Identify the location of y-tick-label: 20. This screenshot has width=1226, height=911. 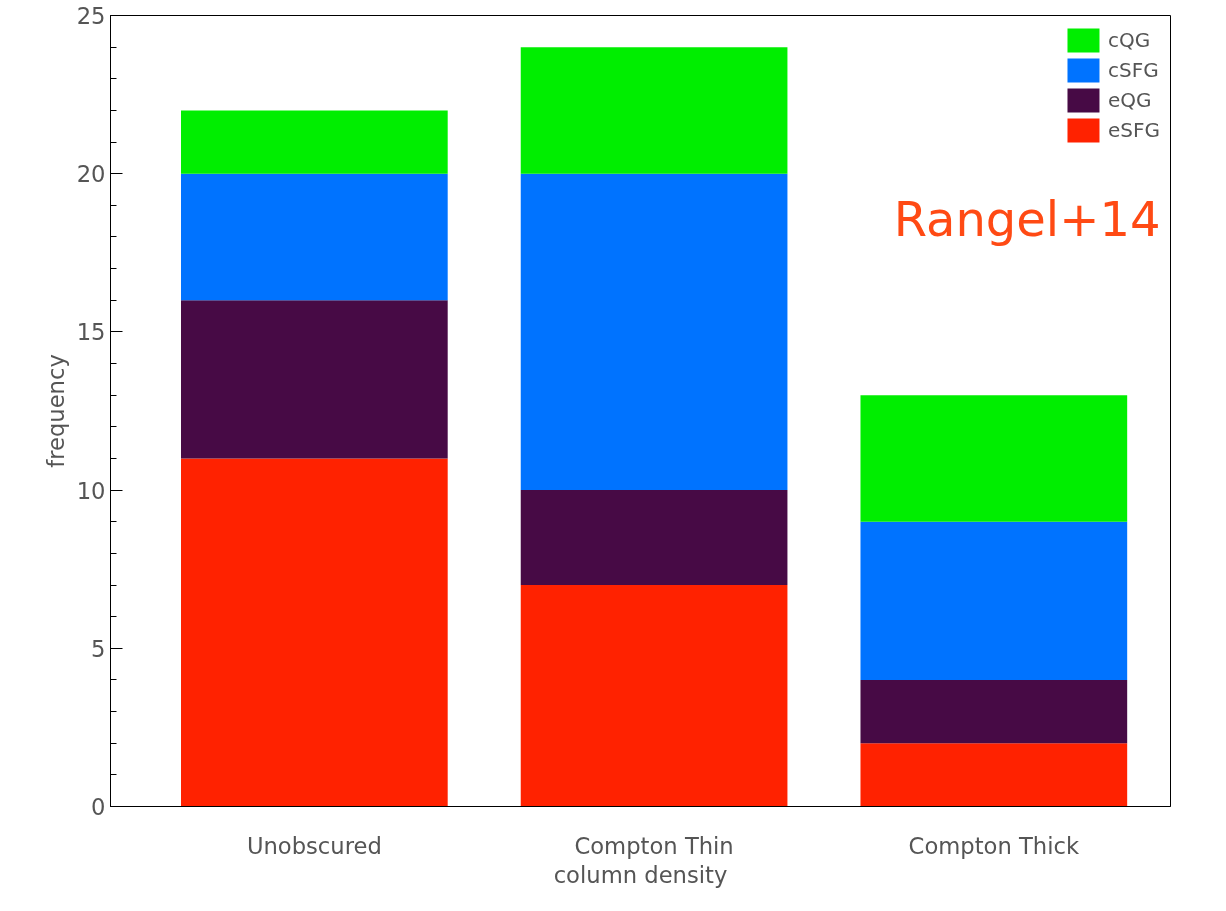
(91, 174).